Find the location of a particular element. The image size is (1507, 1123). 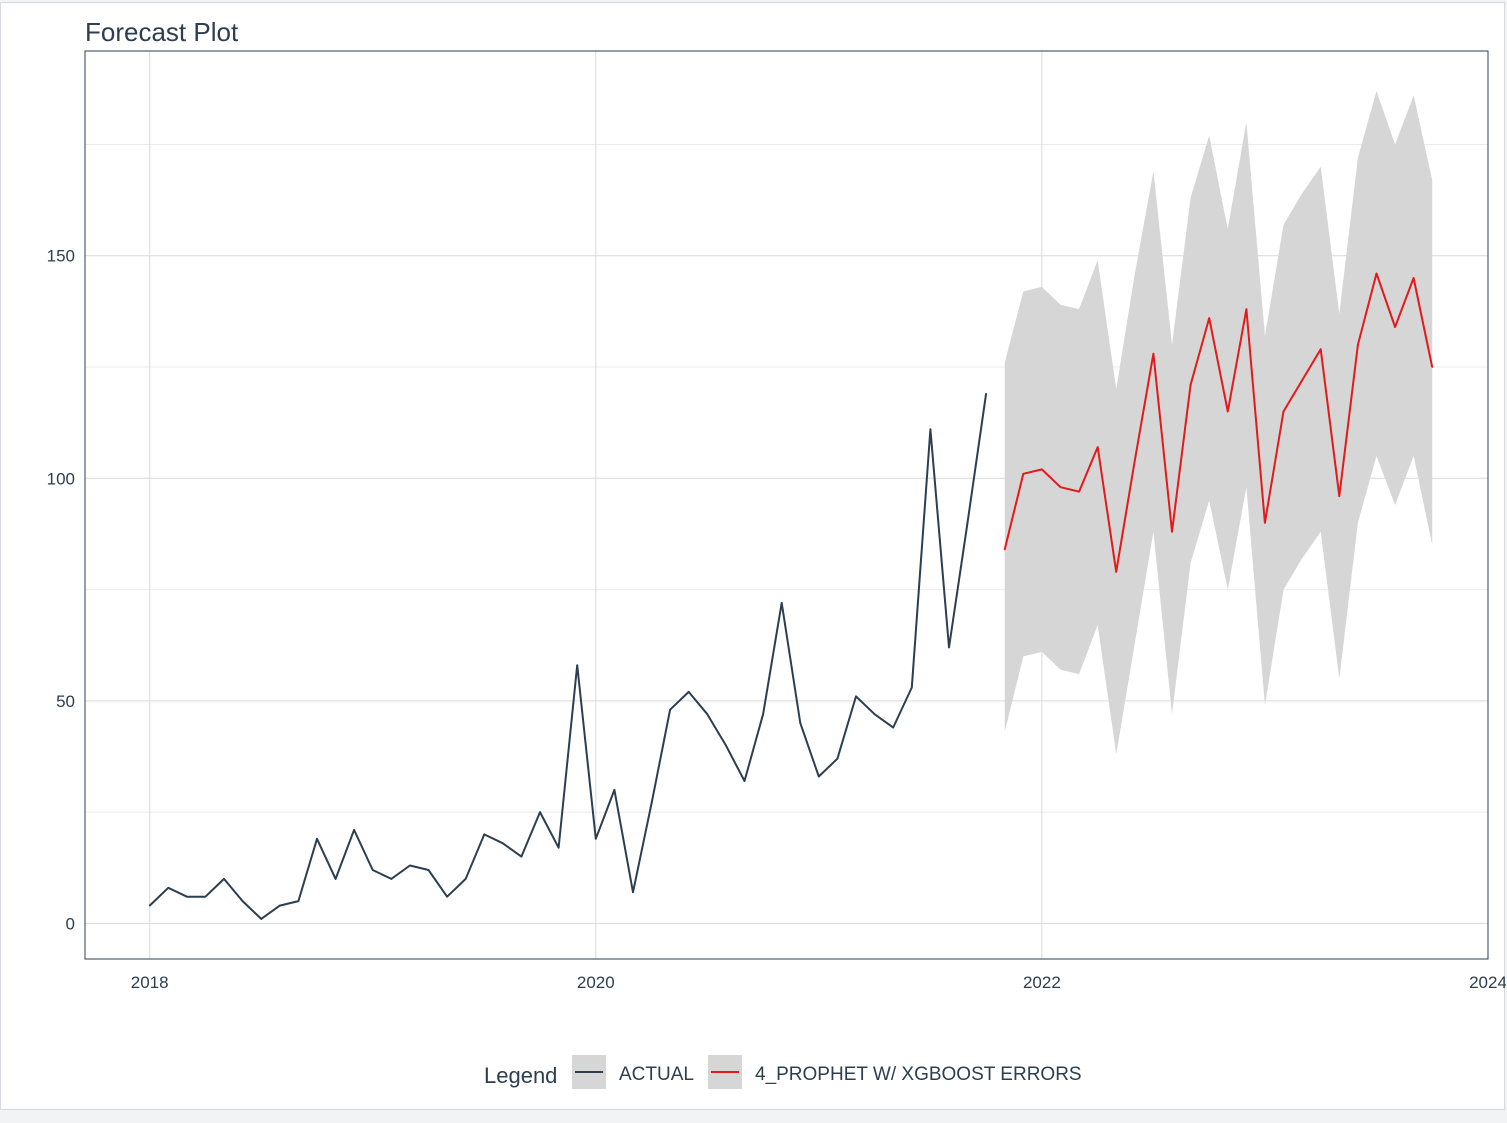

x-tick-label: 2024 is located at coordinates (1487, 982).